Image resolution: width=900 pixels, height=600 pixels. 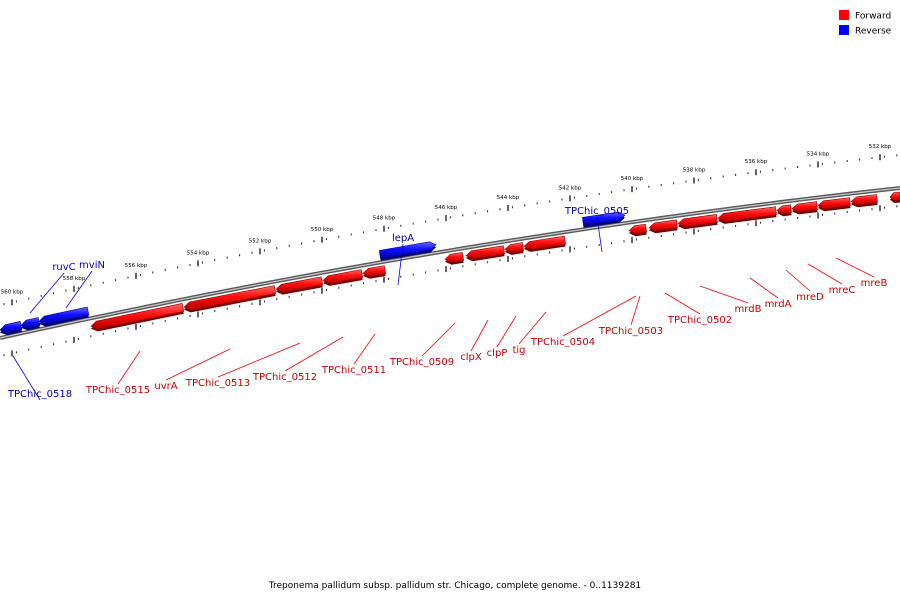 What do you see at coordinates (454, 257) in the screenshot?
I see `gene-tpchic-0509-arrow` at bounding box center [454, 257].